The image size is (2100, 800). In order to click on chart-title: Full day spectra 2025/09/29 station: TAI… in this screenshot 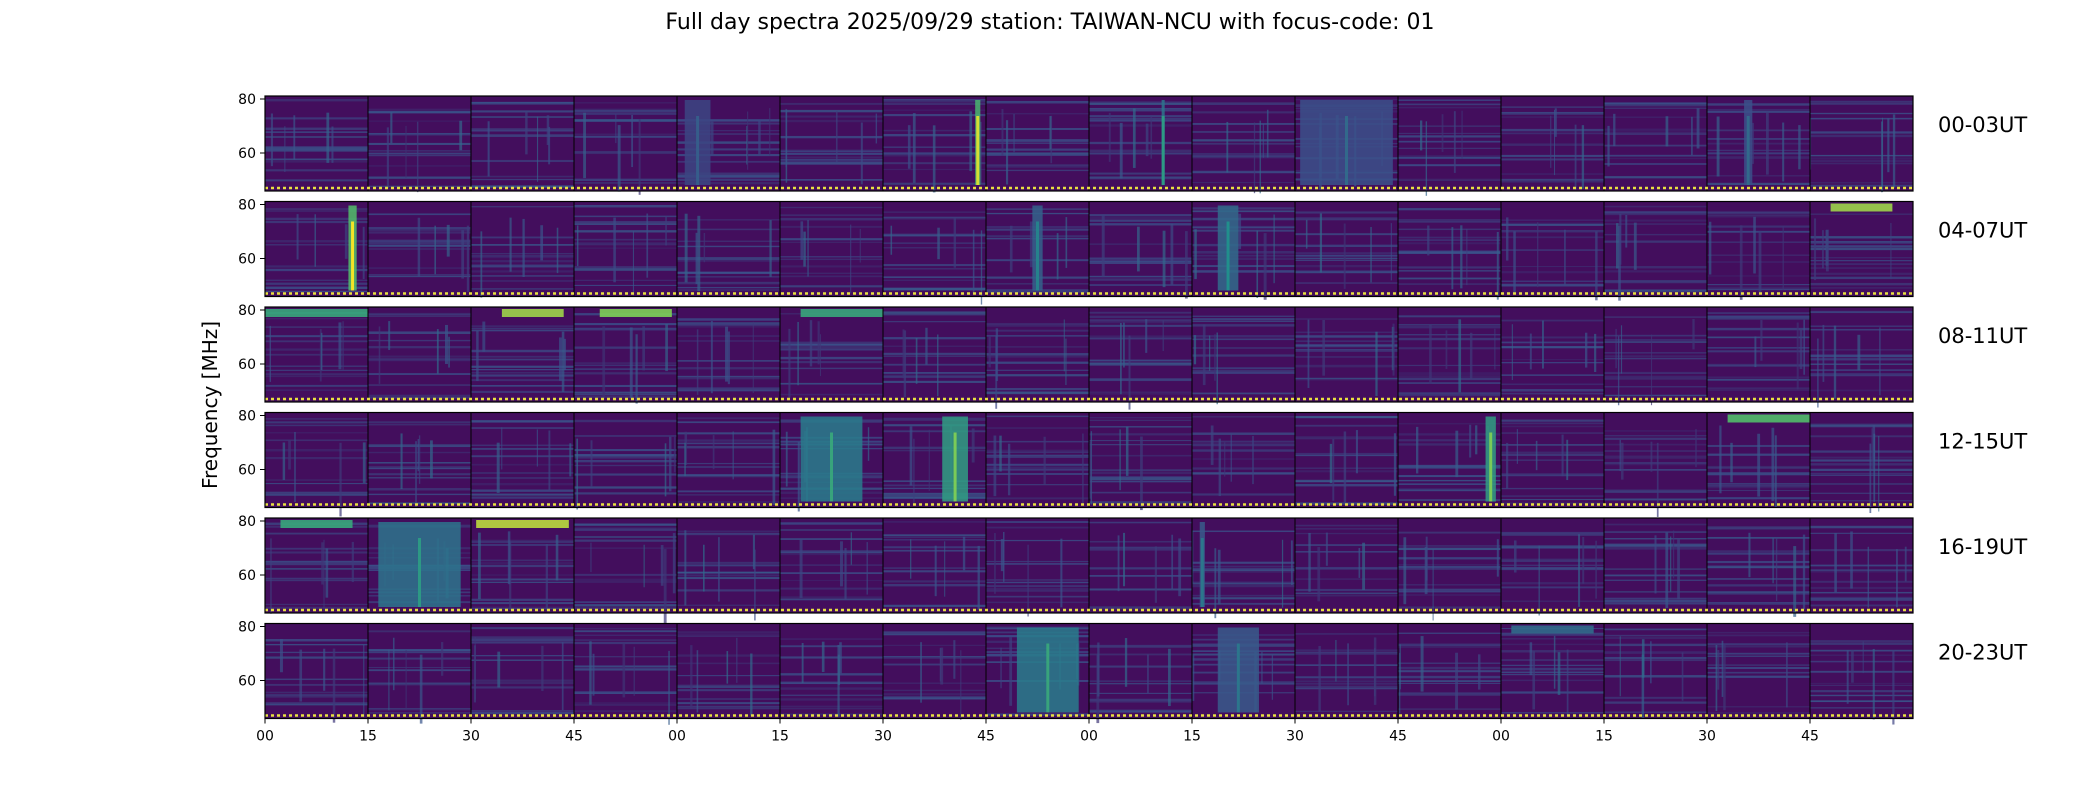, I will do `click(1050, 22)`.